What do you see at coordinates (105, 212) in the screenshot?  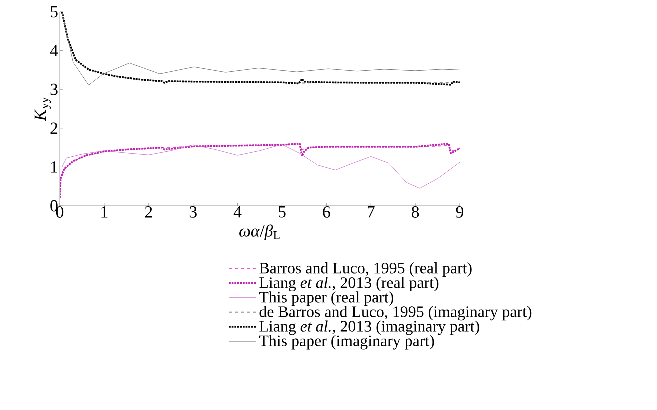 I see `x-tick-label: 1` at bounding box center [105, 212].